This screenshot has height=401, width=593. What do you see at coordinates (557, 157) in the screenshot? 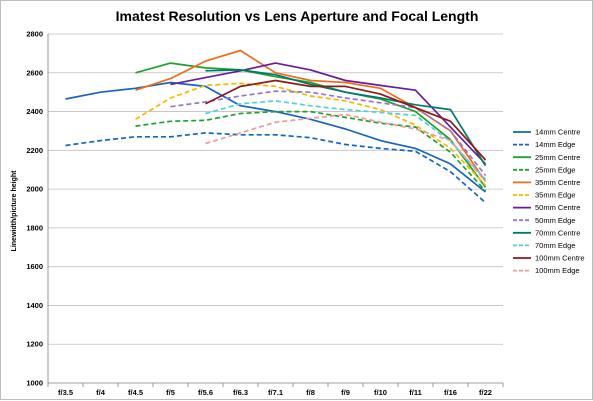
I see `legend-label: 25mm Centre` at bounding box center [557, 157].